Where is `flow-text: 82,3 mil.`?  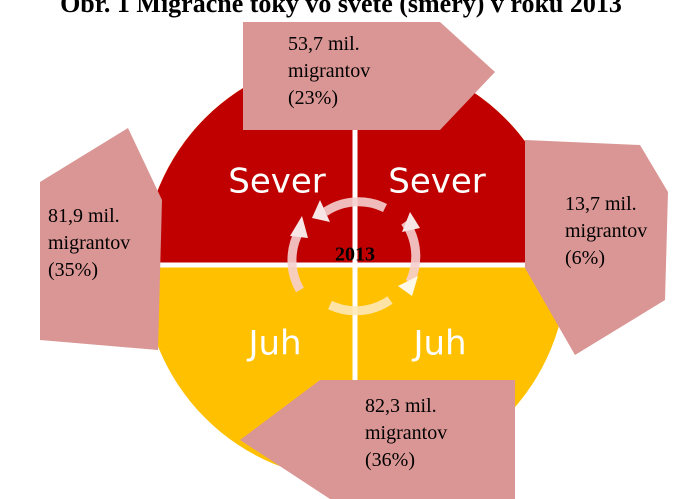 flow-text: 82,3 mil. is located at coordinates (401, 406).